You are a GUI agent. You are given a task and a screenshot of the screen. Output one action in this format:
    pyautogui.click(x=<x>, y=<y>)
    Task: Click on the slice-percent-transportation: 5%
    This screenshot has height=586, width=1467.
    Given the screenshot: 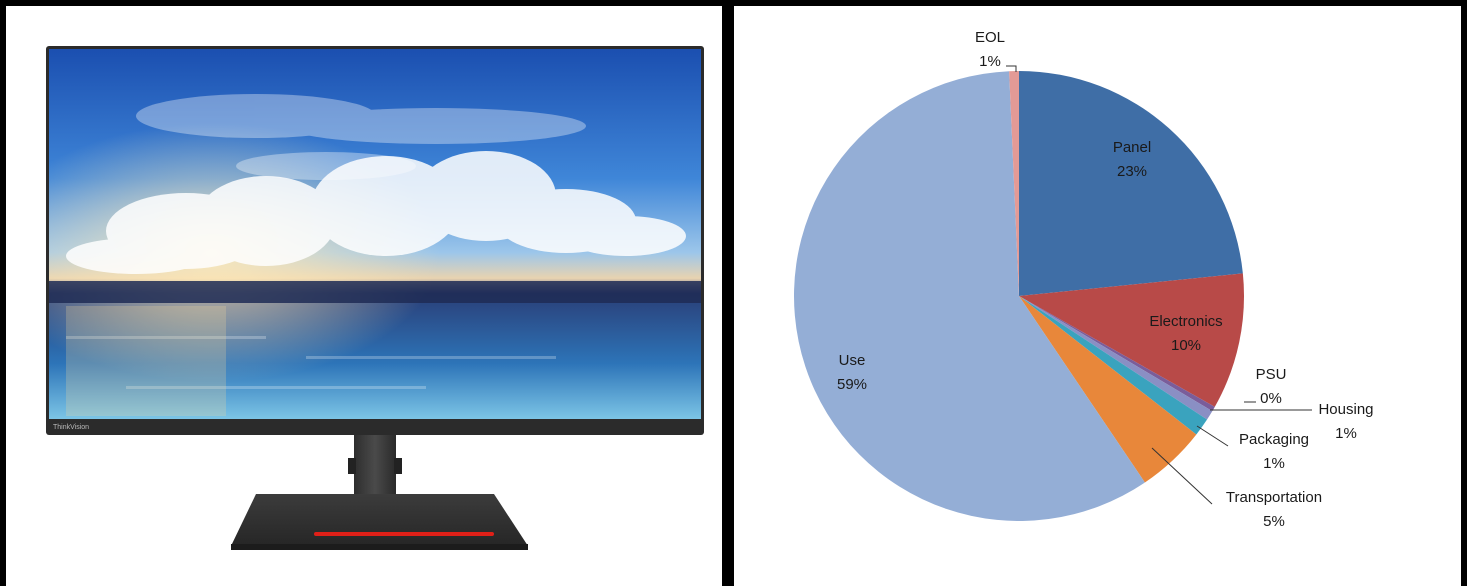 What is the action you would take?
    pyautogui.click(x=1274, y=521)
    